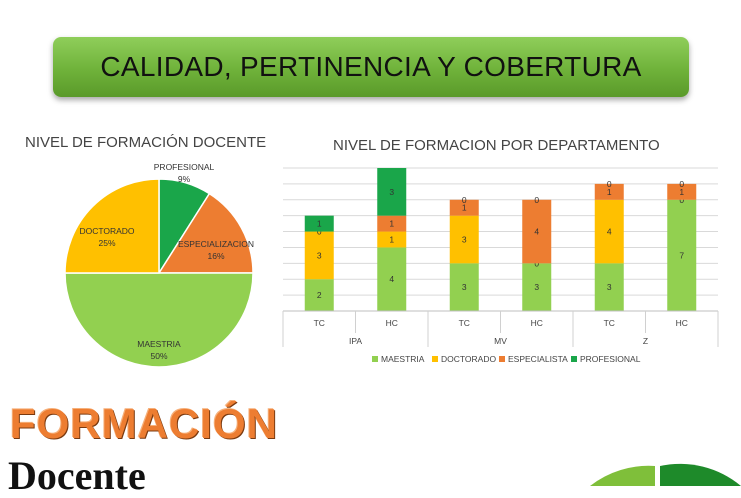 The image size is (741, 498). What do you see at coordinates (144, 423) in the screenshot?
I see `formacion-heading: FORMACIÓN` at bounding box center [144, 423].